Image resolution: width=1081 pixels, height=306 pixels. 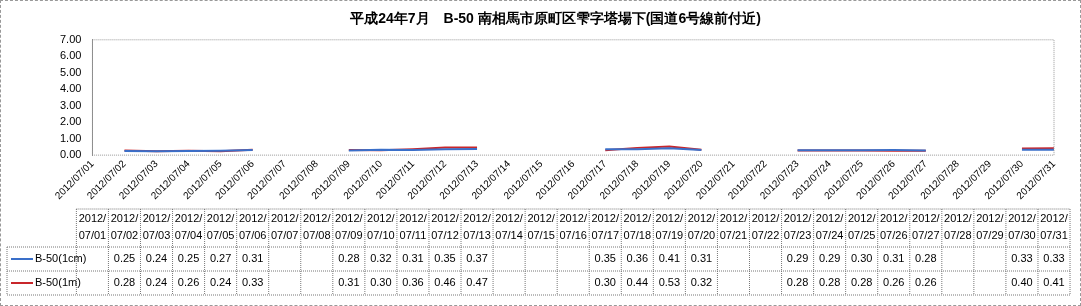 What do you see at coordinates (541, 227) in the screenshot?
I see `category-label: 2012/07/15` at bounding box center [541, 227].